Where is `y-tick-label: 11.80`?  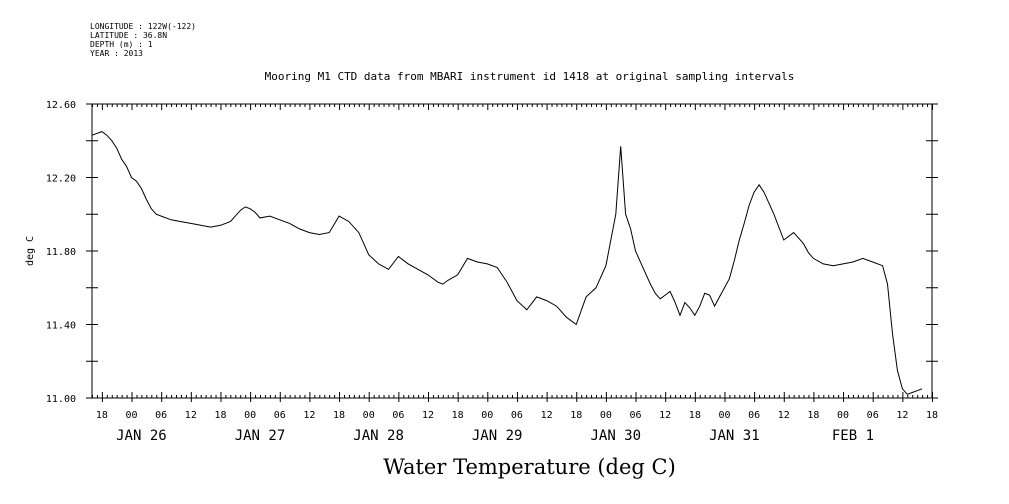
y-tick-label: 11.80 is located at coordinates (61, 252).